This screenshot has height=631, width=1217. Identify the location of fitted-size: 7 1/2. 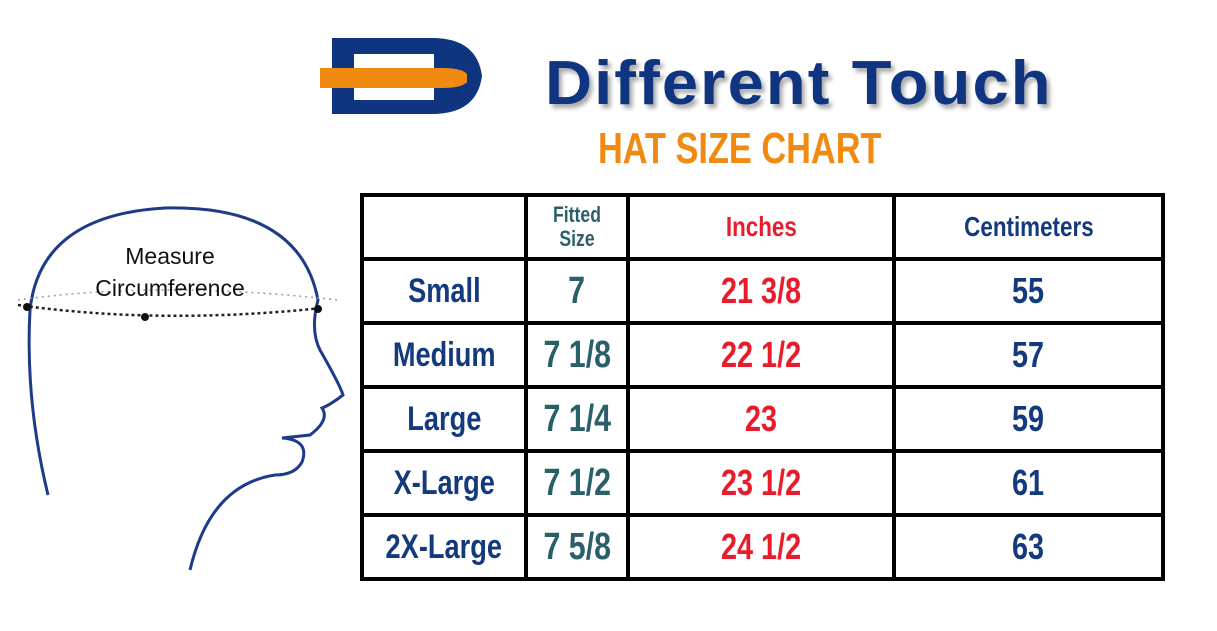
(577, 482).